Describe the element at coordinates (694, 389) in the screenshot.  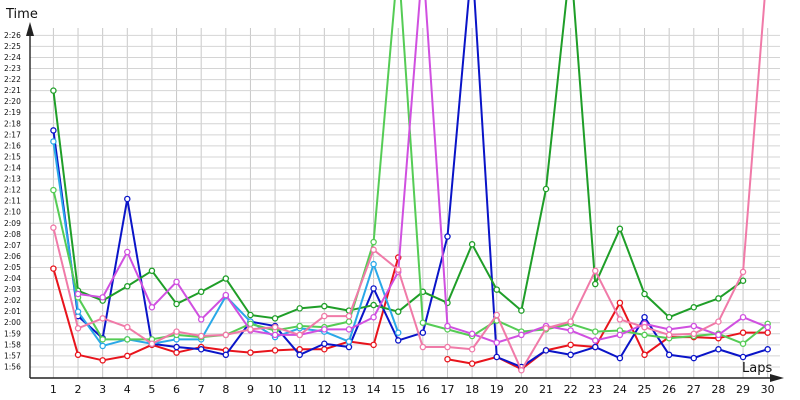
I see `x-tick-label: 27` at that location.